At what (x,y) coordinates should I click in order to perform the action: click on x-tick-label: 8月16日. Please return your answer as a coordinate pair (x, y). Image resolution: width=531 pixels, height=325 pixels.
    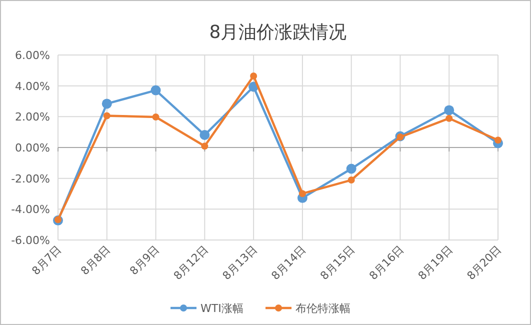
    Looking at the image, I should click on (386, 262).